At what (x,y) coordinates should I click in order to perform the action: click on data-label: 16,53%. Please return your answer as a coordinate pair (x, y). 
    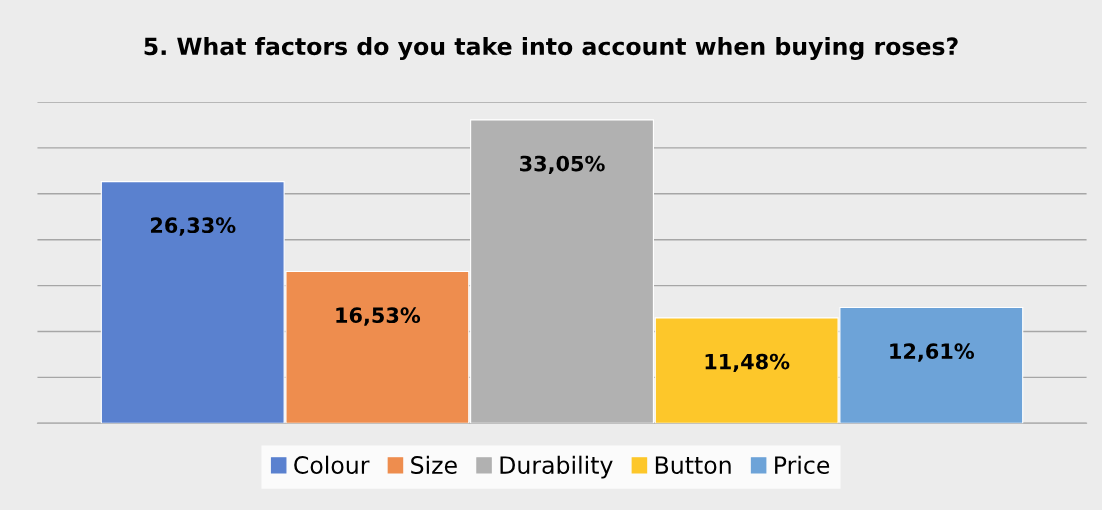
    Looking at the image, I should click on (378, 316).